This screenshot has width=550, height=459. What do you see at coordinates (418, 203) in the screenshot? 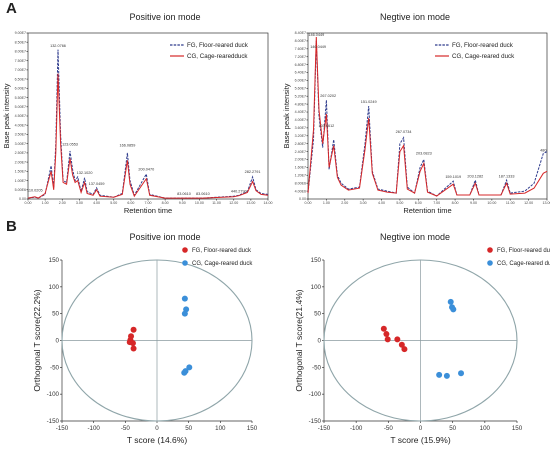
I see `x-tick-label: 6.00` at bounding box center [418, 203].